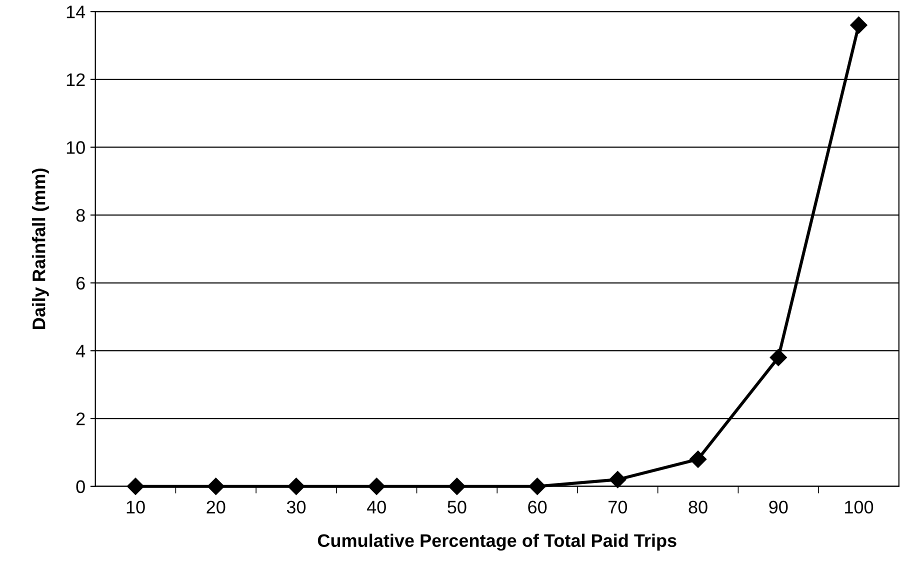 This screenshot has height=579, width=908. What do you see at coordinates (135, 507) in the screenshot?
I see `x-tick-label: 10` at bounding box center [135, 507].